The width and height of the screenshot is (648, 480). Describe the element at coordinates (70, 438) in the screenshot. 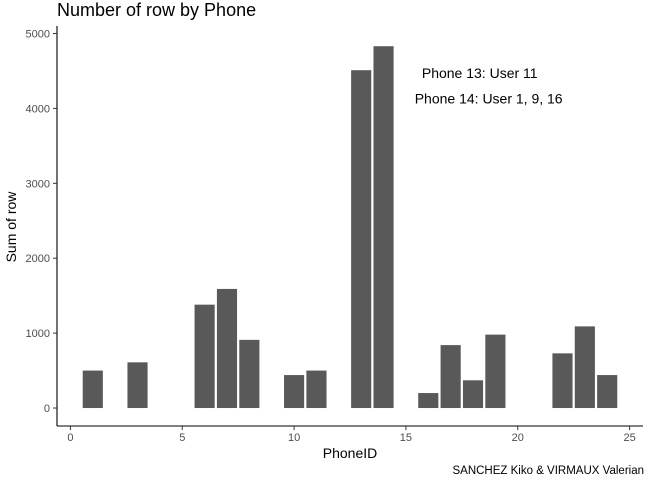

I see `x-tick-label: 0` at that location.